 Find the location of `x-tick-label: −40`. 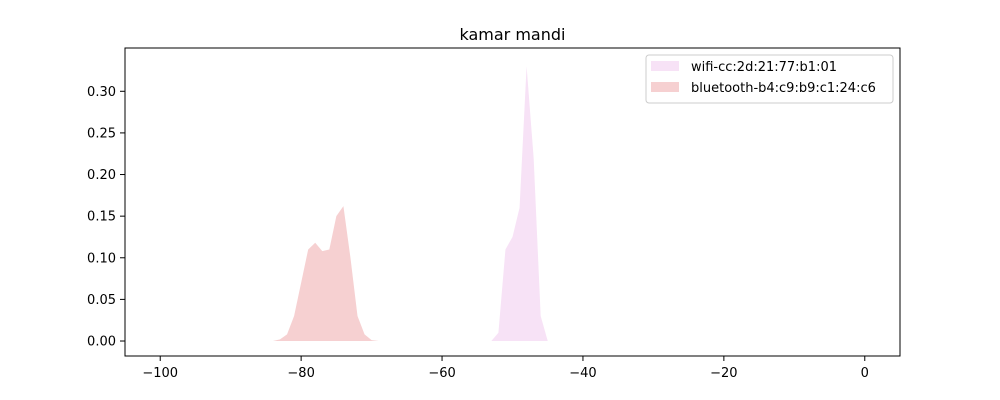

x-tick-label: −40 is located at coordinates (582, 373).